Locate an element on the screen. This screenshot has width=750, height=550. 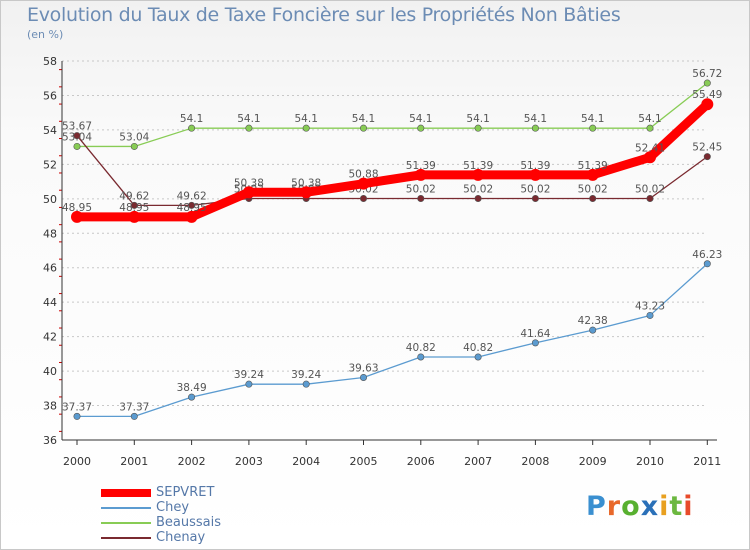
y-tick-label: 40 is located at coordinates (50, 371).